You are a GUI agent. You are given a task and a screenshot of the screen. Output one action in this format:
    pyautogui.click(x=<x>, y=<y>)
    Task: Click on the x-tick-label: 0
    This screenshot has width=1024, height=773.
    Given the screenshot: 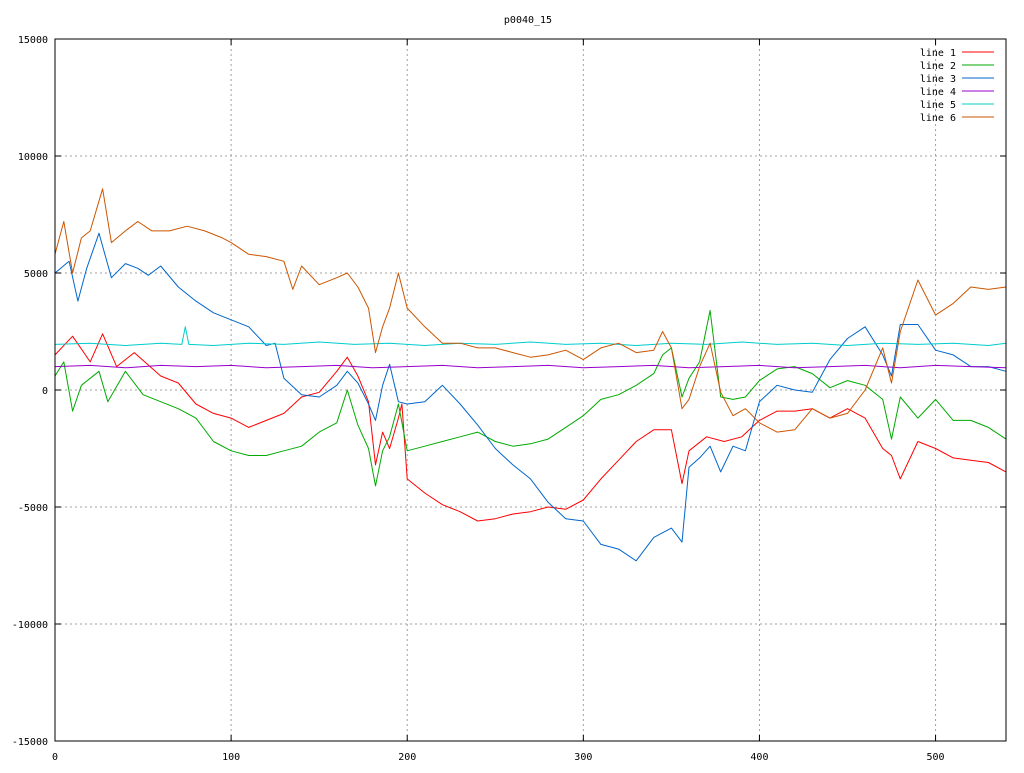 What is the action you would take?
    pyautogui.click(x=55, y=757)
    